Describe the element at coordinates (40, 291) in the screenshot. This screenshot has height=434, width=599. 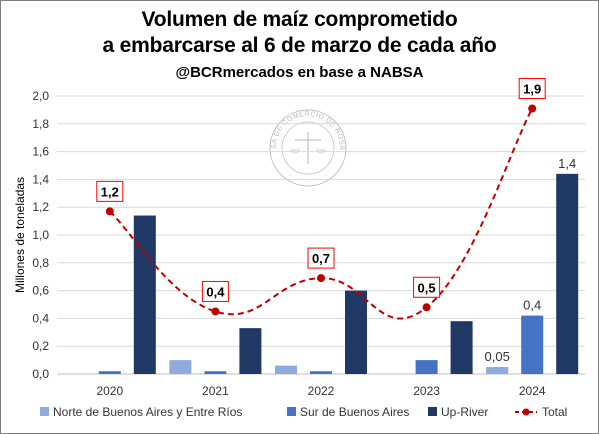
I see `y-tick-label: 0,6` at that location.